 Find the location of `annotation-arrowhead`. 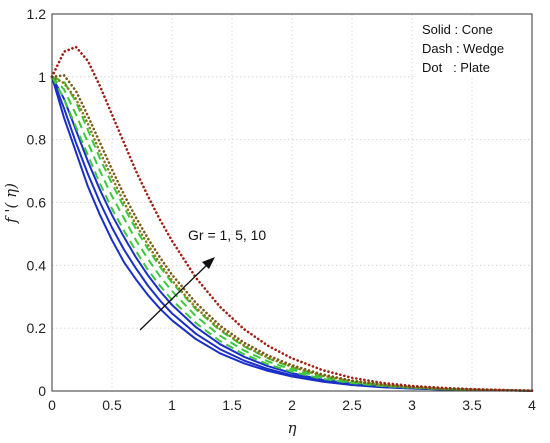

annotation-arrowhead is located at coordinates (208, 263).